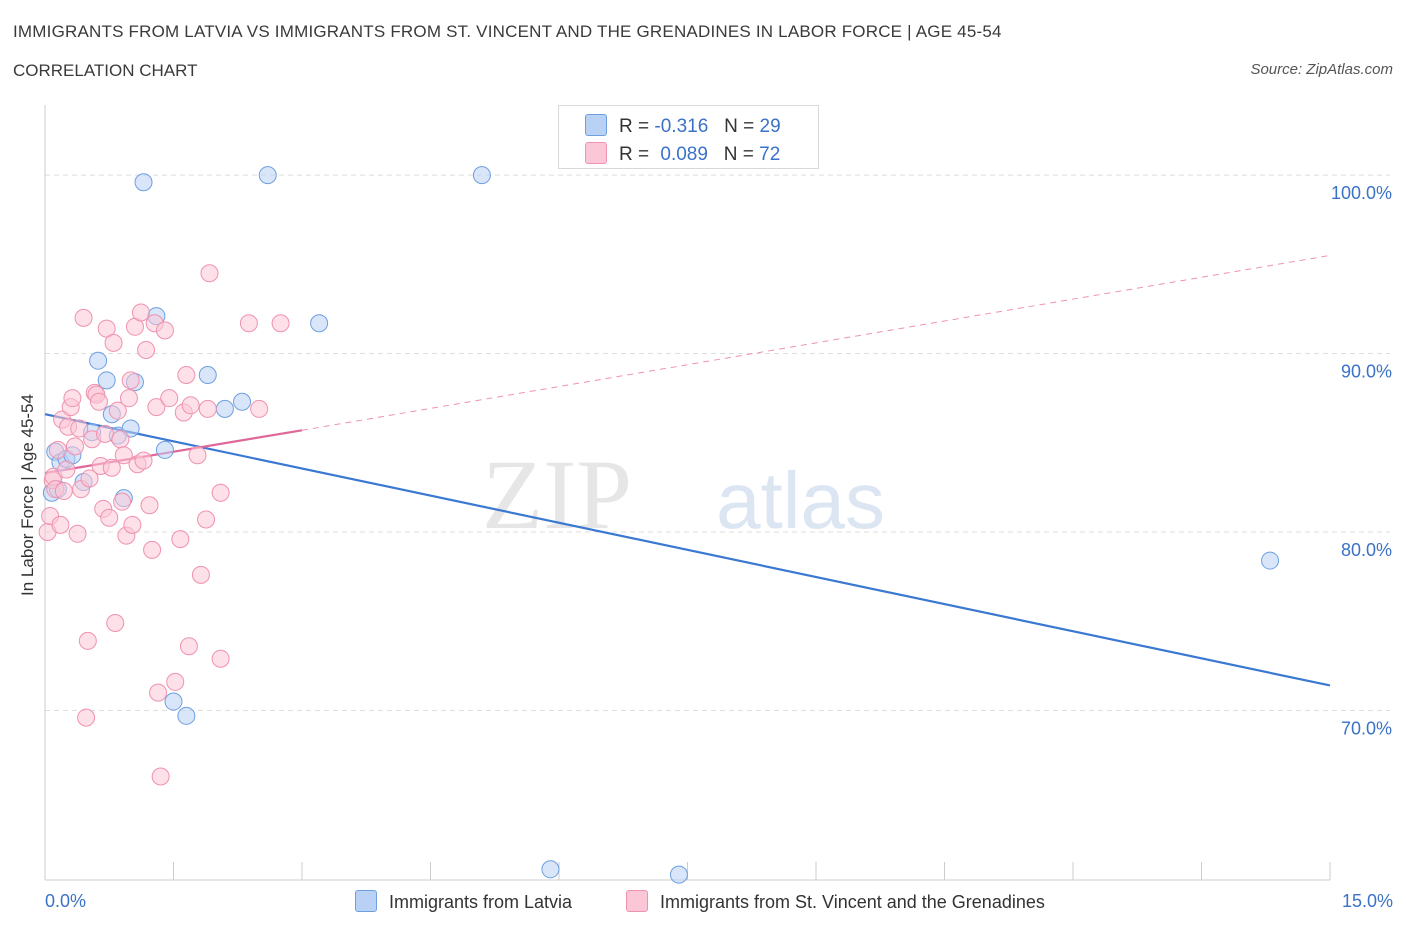 This screenshot has height=930, width=1406. What do you see at coordinates (637, 901) in the screenshot?
I see `legend-swatch-bottom-stvincent` at bounding box center [637, 901].